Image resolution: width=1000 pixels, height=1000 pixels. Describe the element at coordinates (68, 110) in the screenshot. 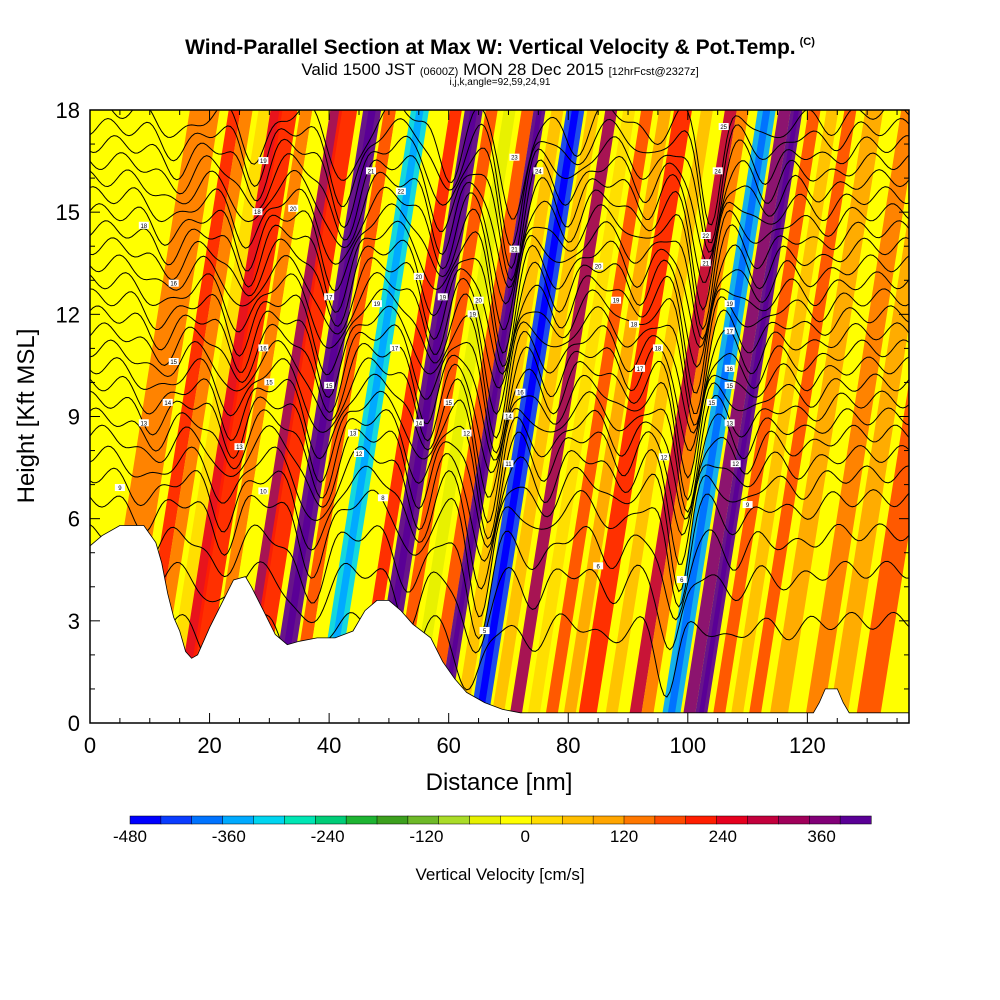

I see `y-tick-label: 18` at that location.